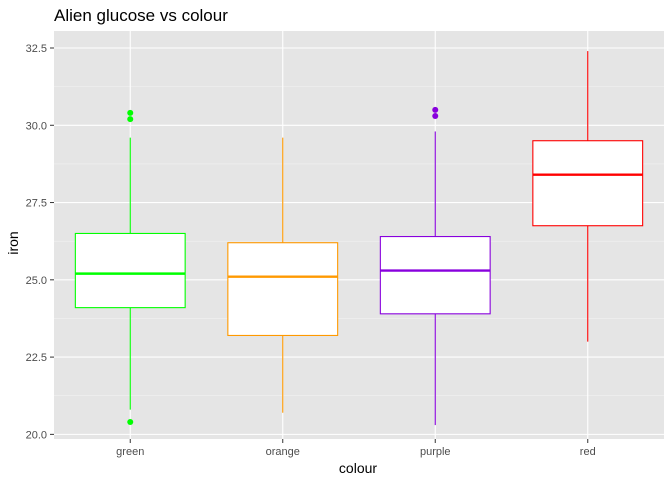 This screenshot has width=672, height=480. I want to click on box-orange, so click(283, 275).